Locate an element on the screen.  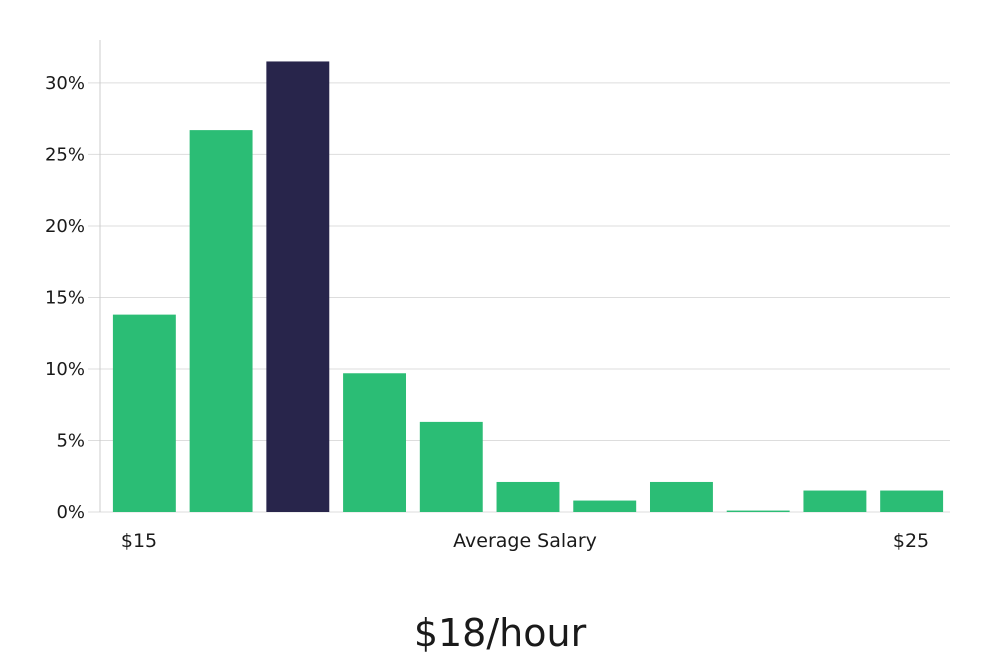
x-axis-labels: $15 Average Salary $25 is located at coordinates (525, 541).